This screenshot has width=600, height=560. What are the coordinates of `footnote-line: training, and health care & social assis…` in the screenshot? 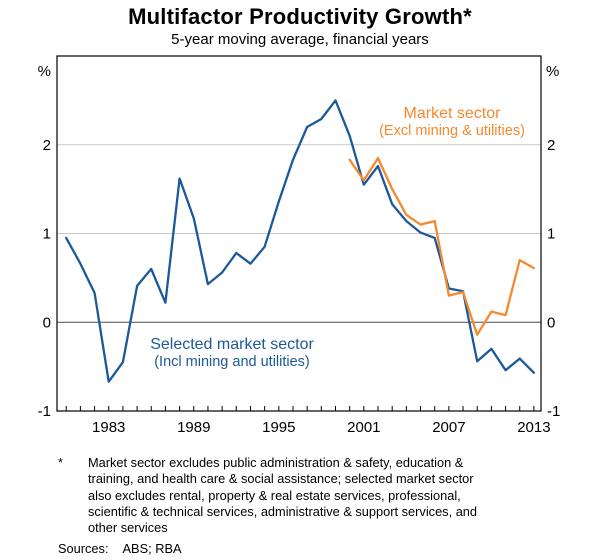 It's located at (281, 479).